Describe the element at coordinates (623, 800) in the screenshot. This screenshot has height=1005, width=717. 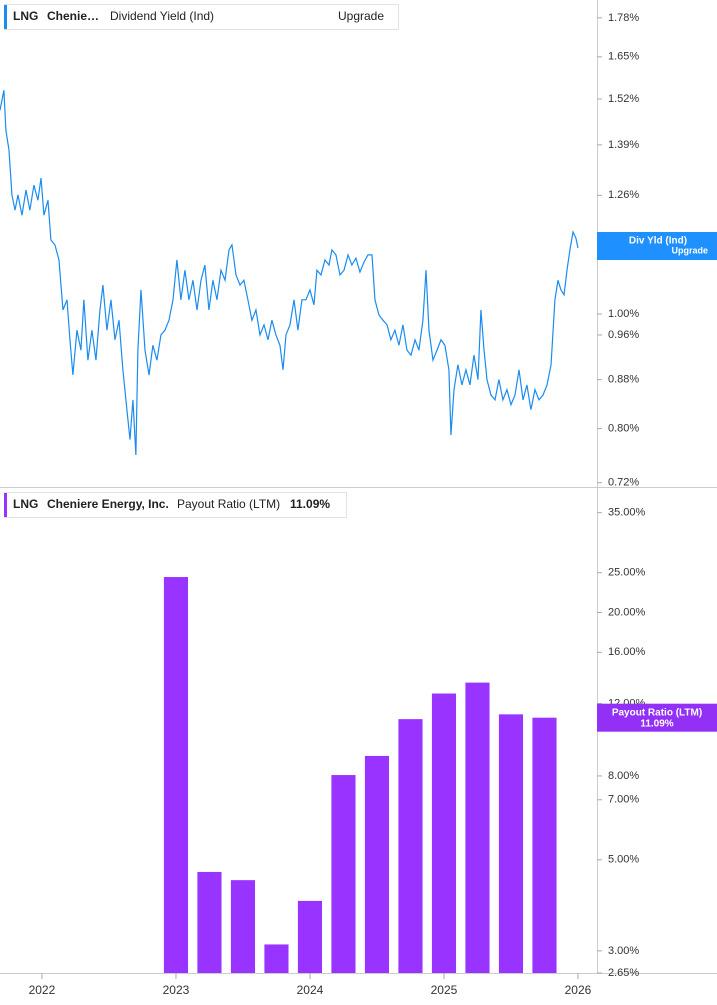
I see `y-tick-label: 7.00%` at that location.